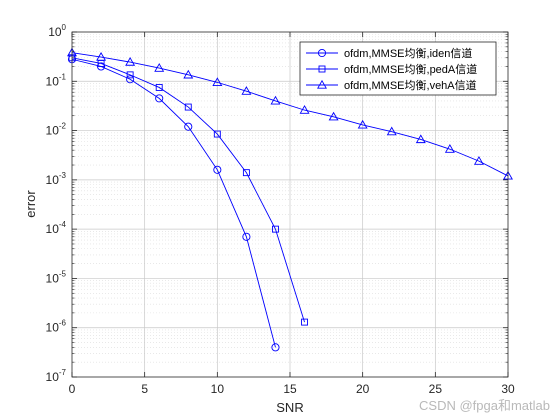  I want to click on watermark: CSDN @fpga和matlab, so click(484, 405).